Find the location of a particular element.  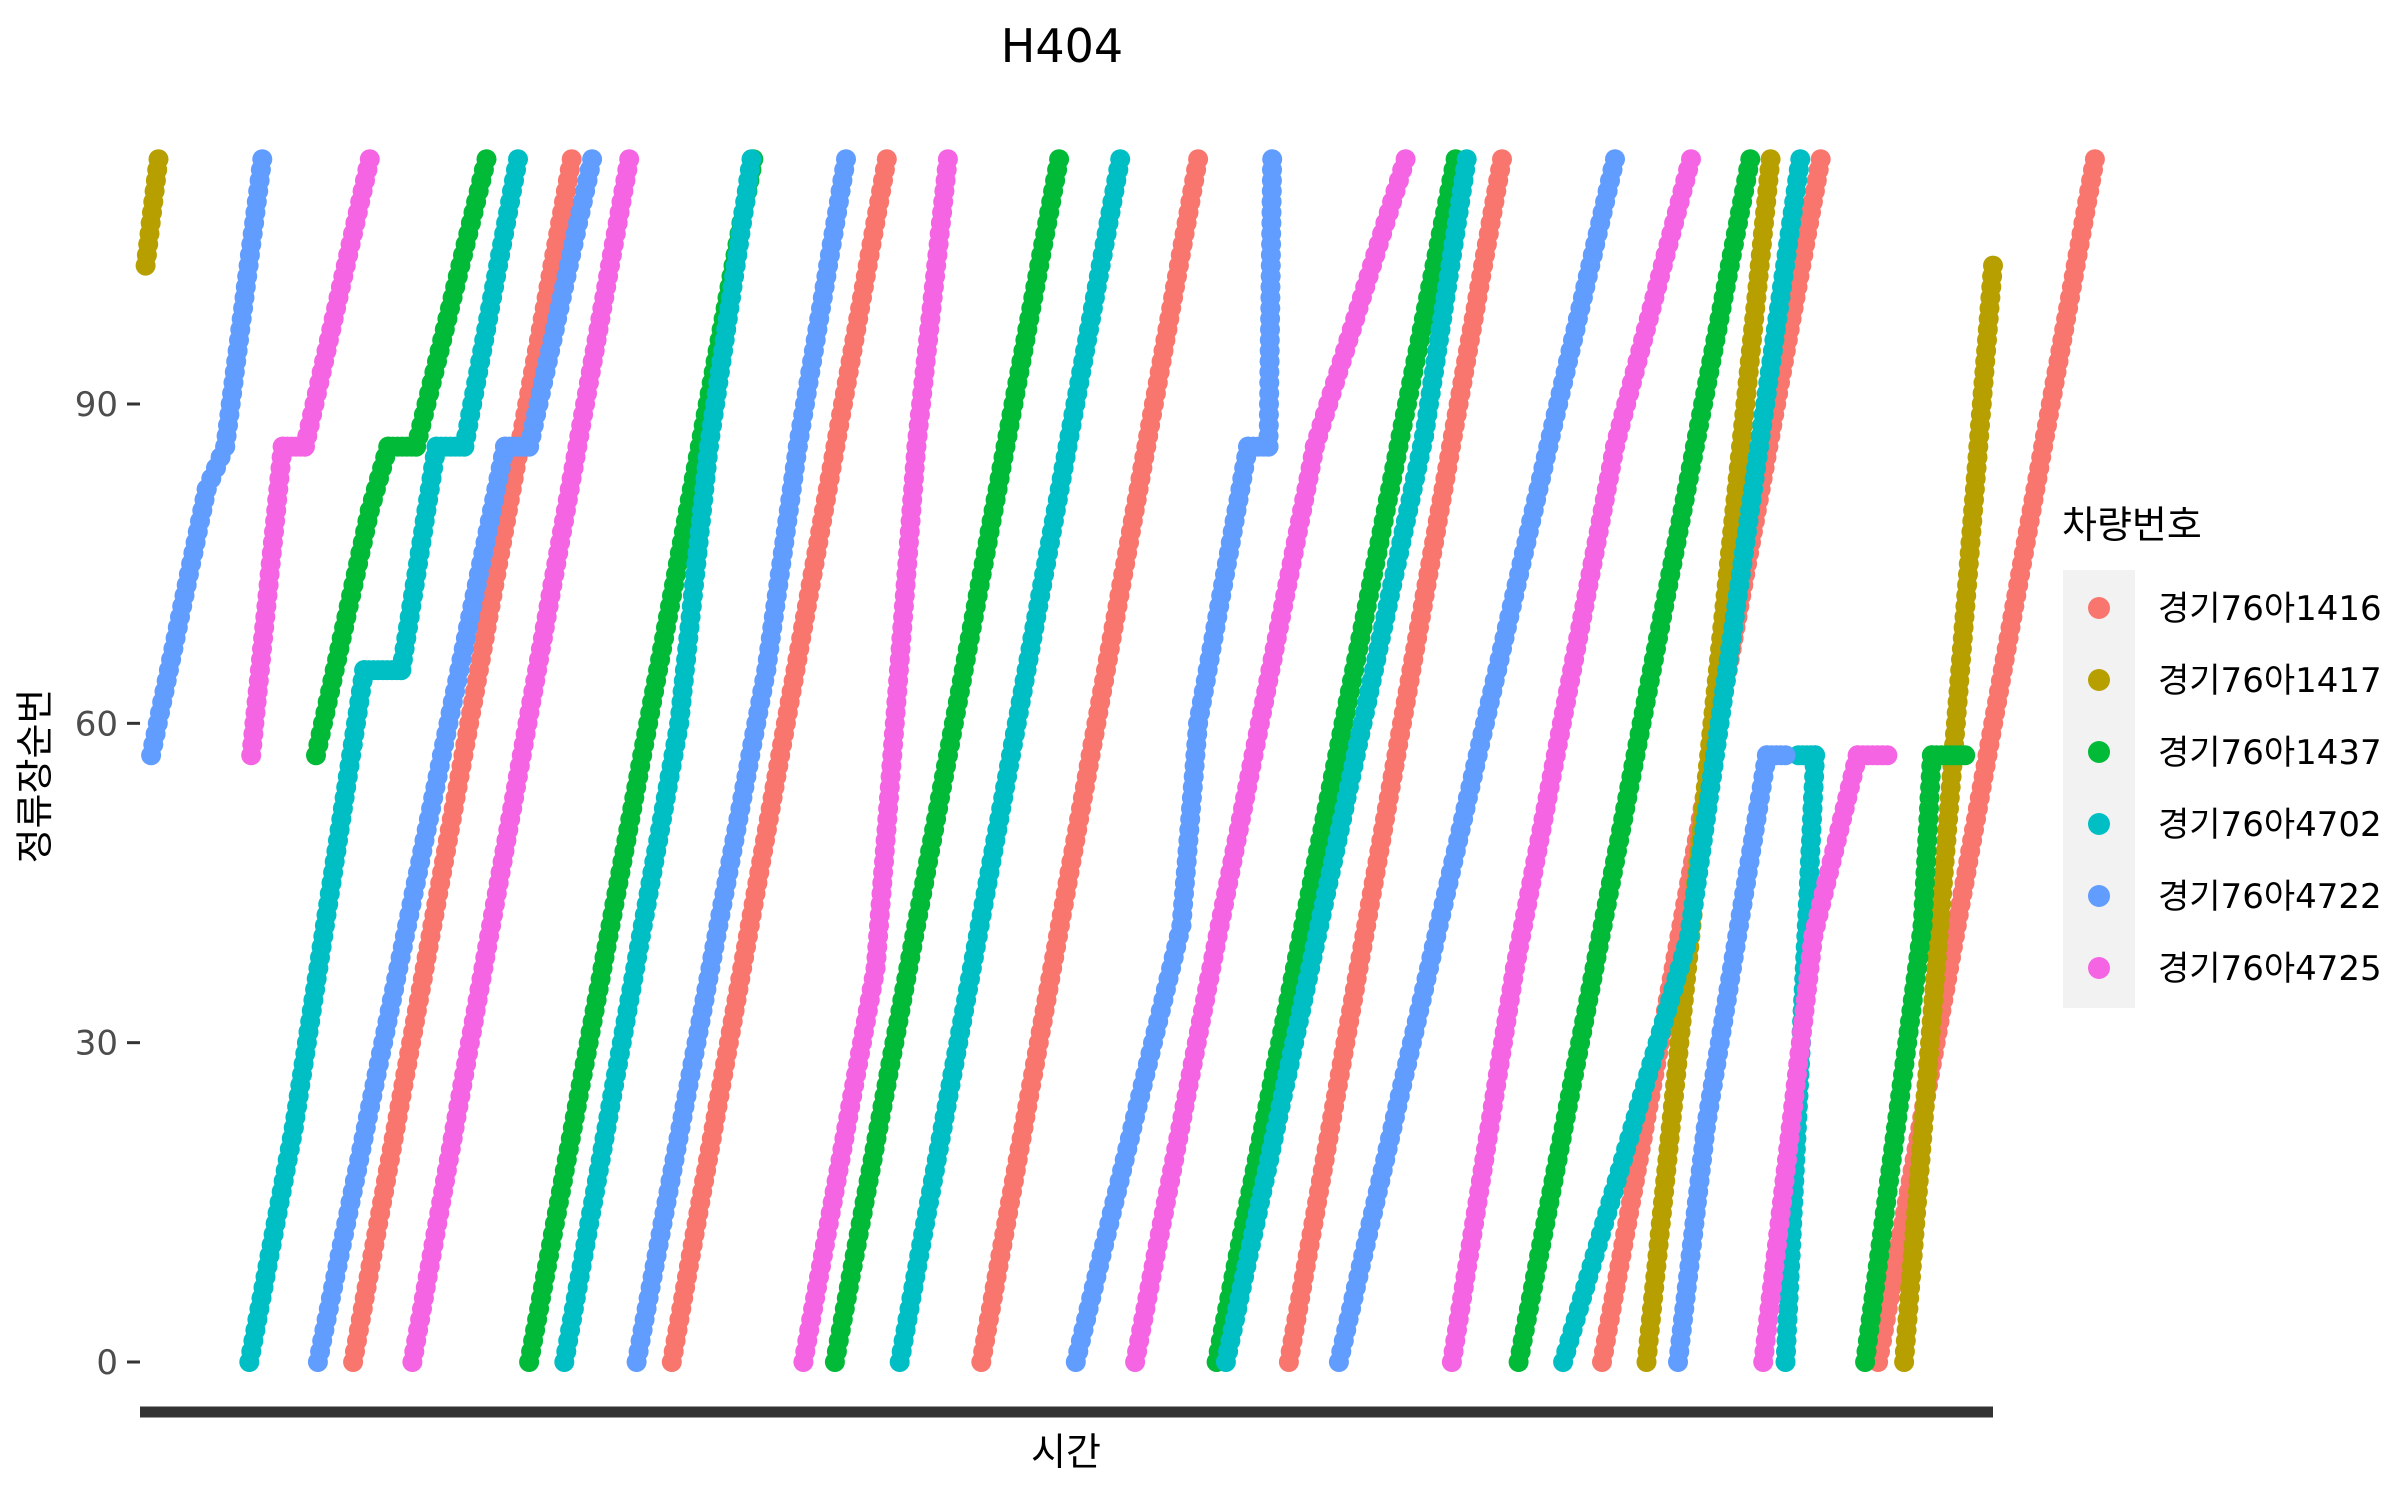

x-axis-title: 시간 is located at coordinates (1066, 1452).